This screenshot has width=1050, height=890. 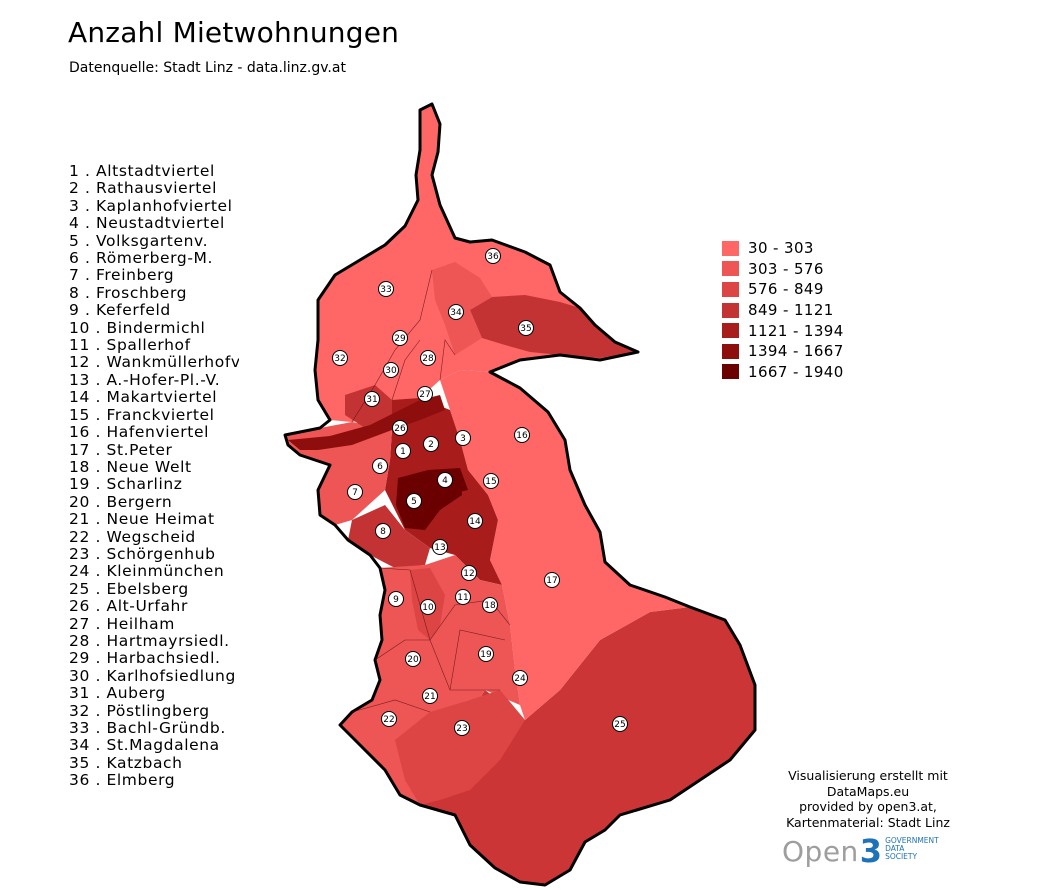 What do you see at coordinates (796, 371) in the screenshot?
I see `legend-label: 1667 - 1940` at bounding box center [796, 371].